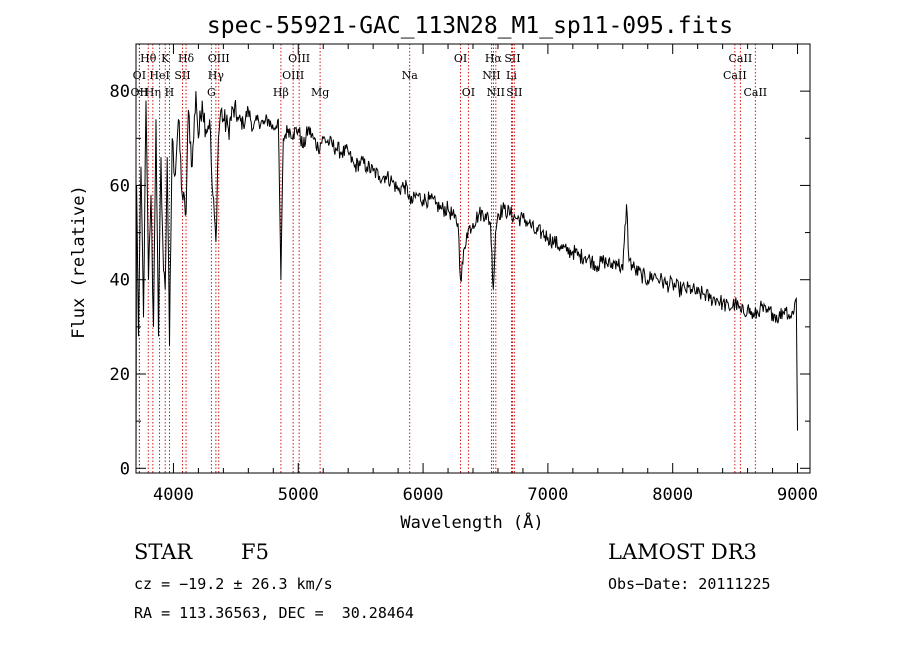 The width and height of the screenshot is (900, 649). I want to click on x-tick-label-8000: 8000, so click(672, 495).